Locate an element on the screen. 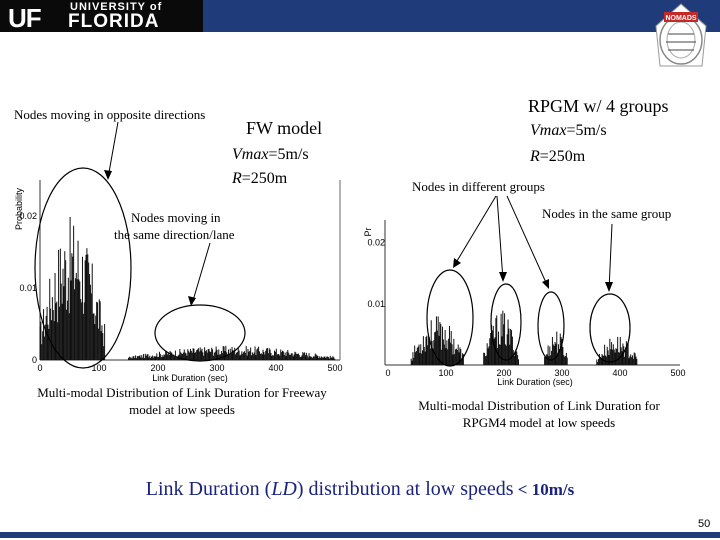  rpgm-arrowhead-group3 is located at coordinates (545, 284).